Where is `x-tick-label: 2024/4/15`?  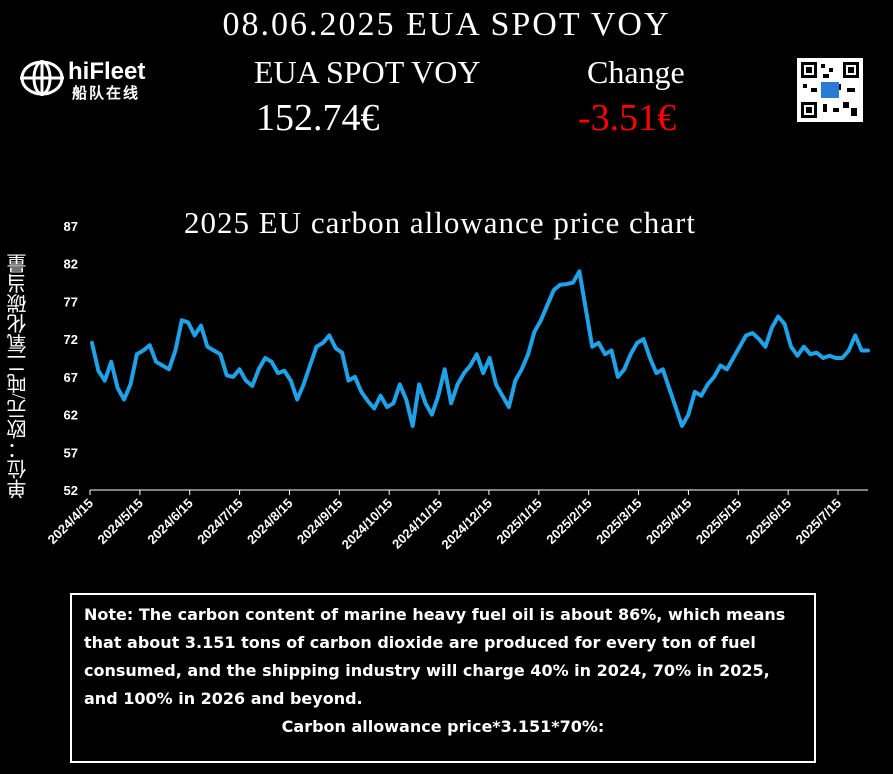 x-tick-label: 2024/4/15 is located at coordinates (71, 522).